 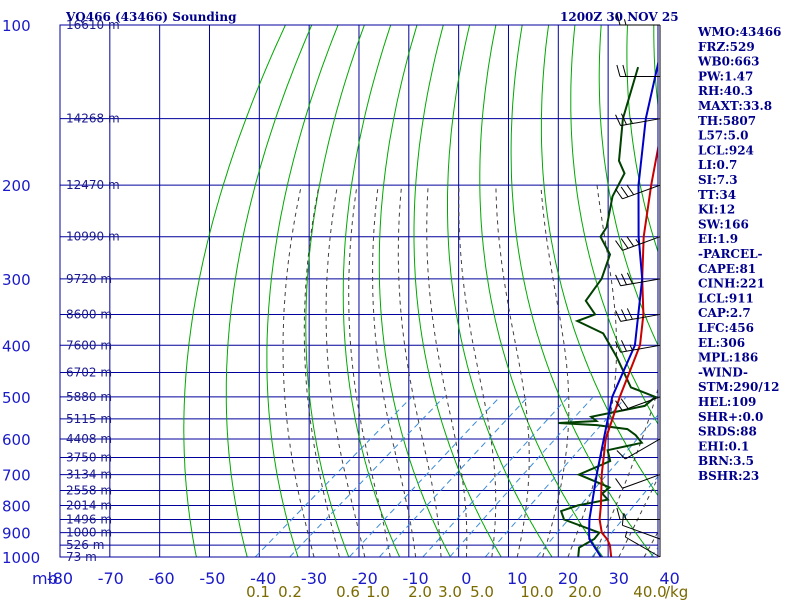 What do you see at coordinates (727, 121) in the screenshot?
I see `index-entry: TH:5807` at bounding box center [727, 121].